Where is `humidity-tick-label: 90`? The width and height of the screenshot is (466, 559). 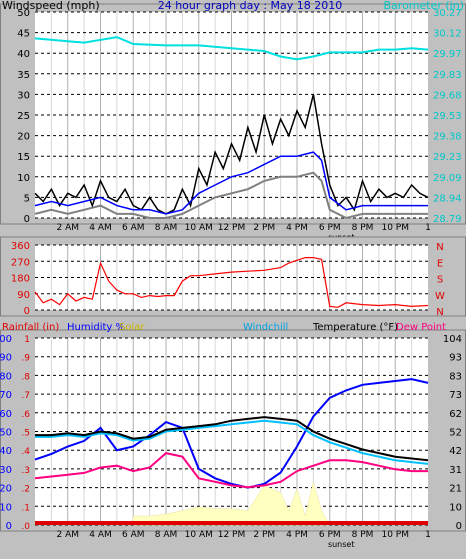 humidity-tick-label: 90 is located at coordinates (6, 358).